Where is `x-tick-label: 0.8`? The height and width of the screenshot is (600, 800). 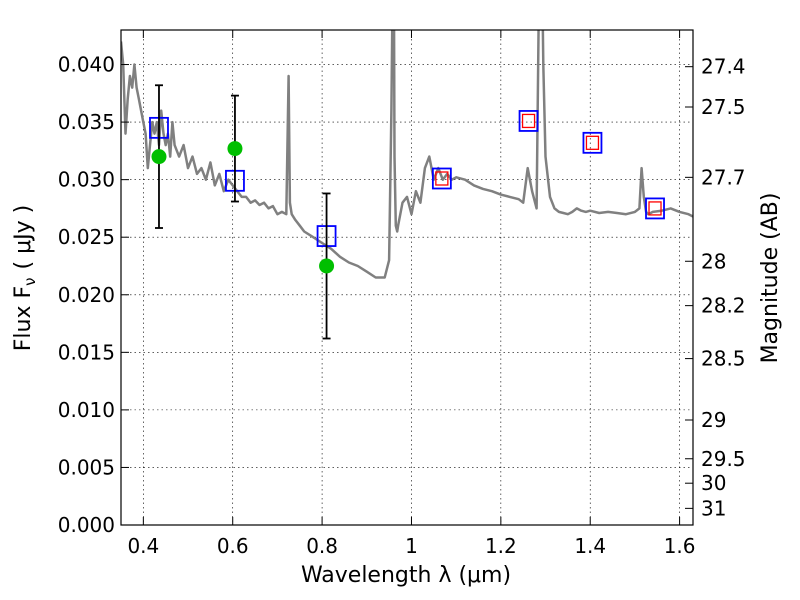 x-tick-label: 0.8 is located at coordinates (322, 546).